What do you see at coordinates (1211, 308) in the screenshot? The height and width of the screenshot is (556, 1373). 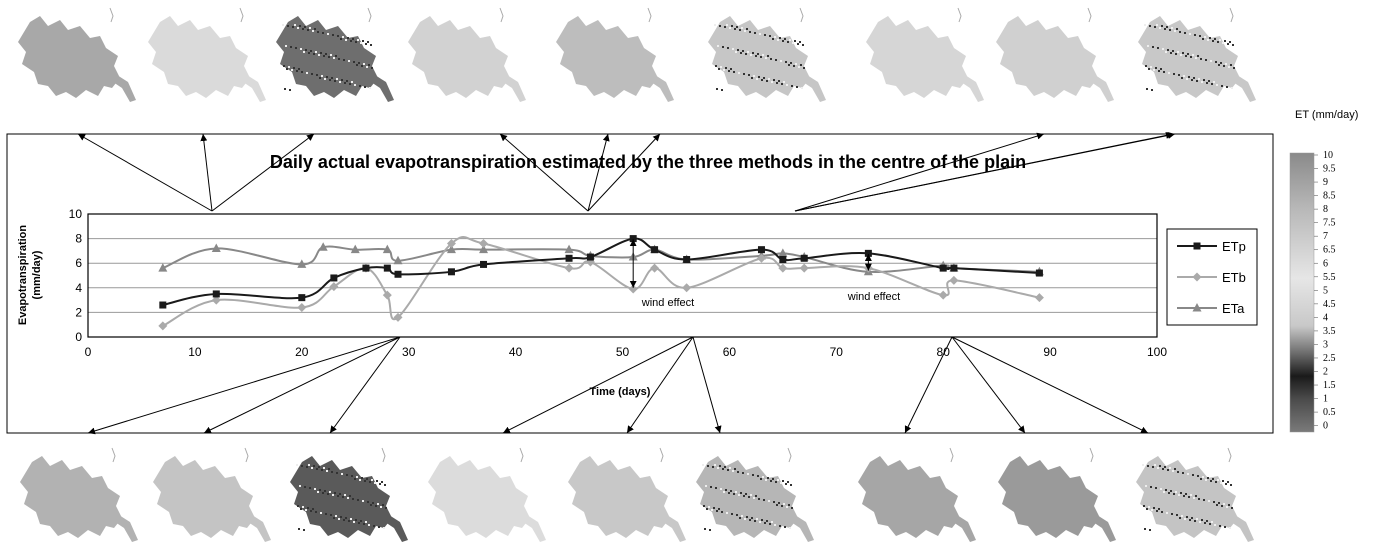 I see `legend-item-ETa: ETa` at bounding box center [1211, 308].